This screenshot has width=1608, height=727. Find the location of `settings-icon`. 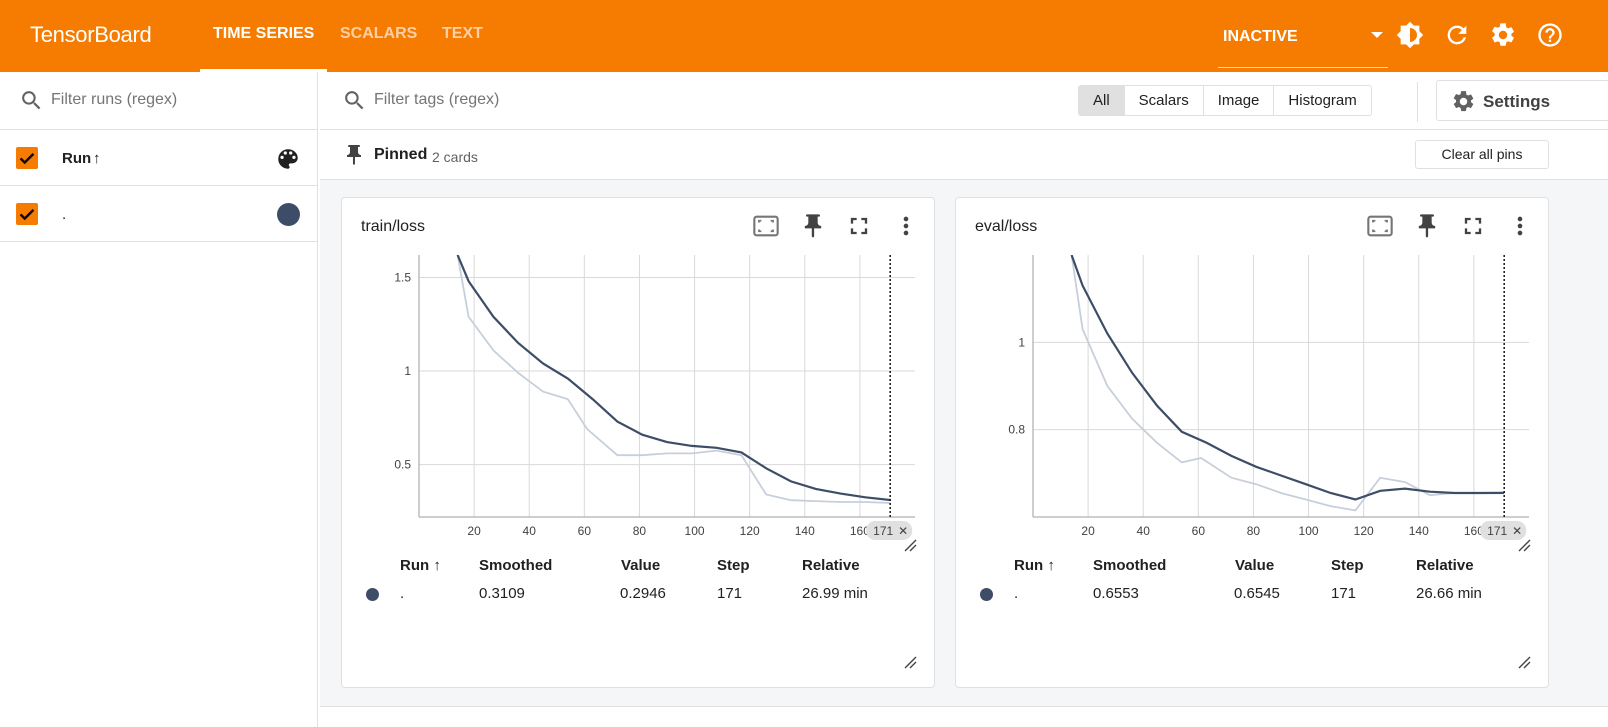

settings-icon is located at coordinates (1503, 35).